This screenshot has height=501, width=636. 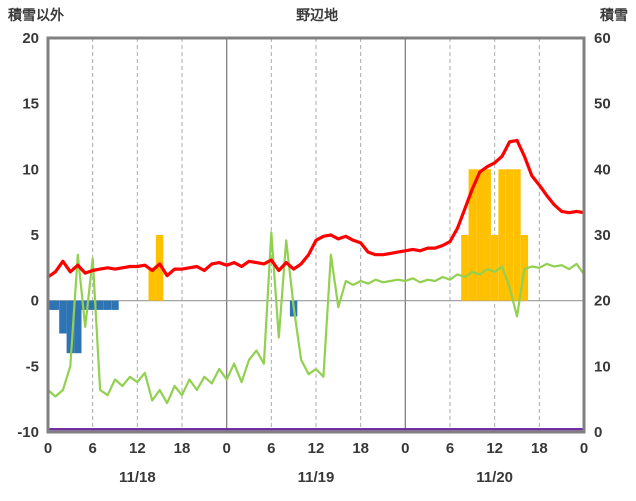 I want to click on right-axis-tick: 20, so click(x=602, y=301).